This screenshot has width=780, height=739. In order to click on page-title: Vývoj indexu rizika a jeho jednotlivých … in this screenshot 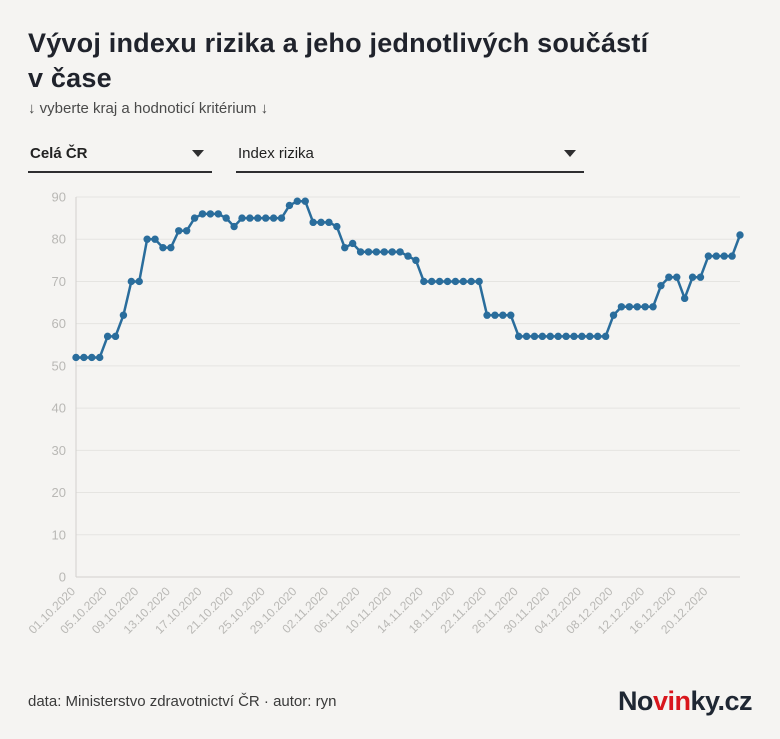, I will do `click(390, 61)`.